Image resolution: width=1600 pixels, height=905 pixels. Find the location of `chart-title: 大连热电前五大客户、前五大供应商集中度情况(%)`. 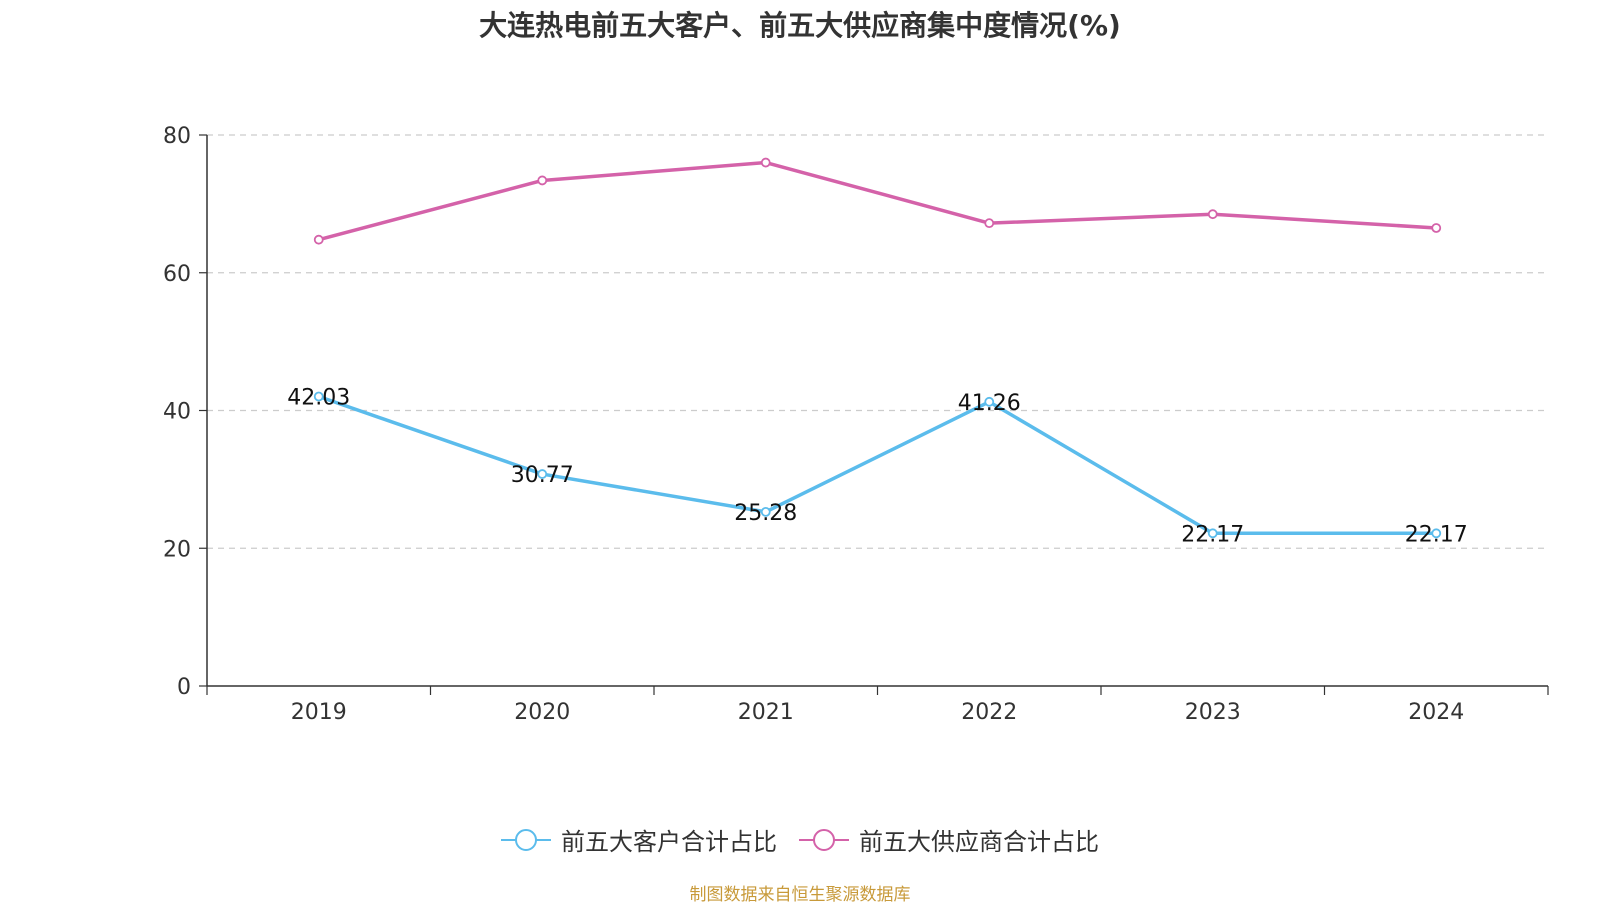

chart-title: 大连热电前五大客户、前五大供应商集中度情况(%) is located at coordinates (800, 25).